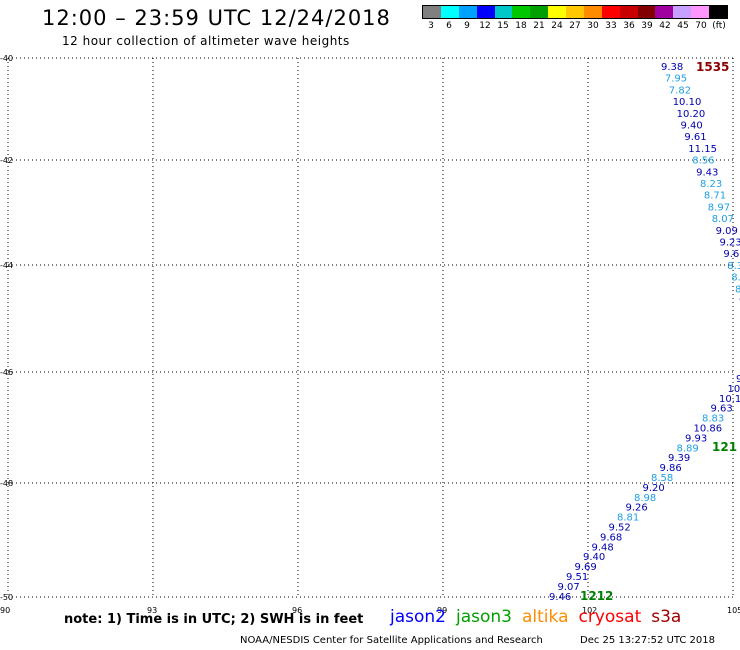 This screenshot has height=650, width=740. Describe the element at coordinates (589, 610) in the screenshot. I see `lon-label: 102` at that location.